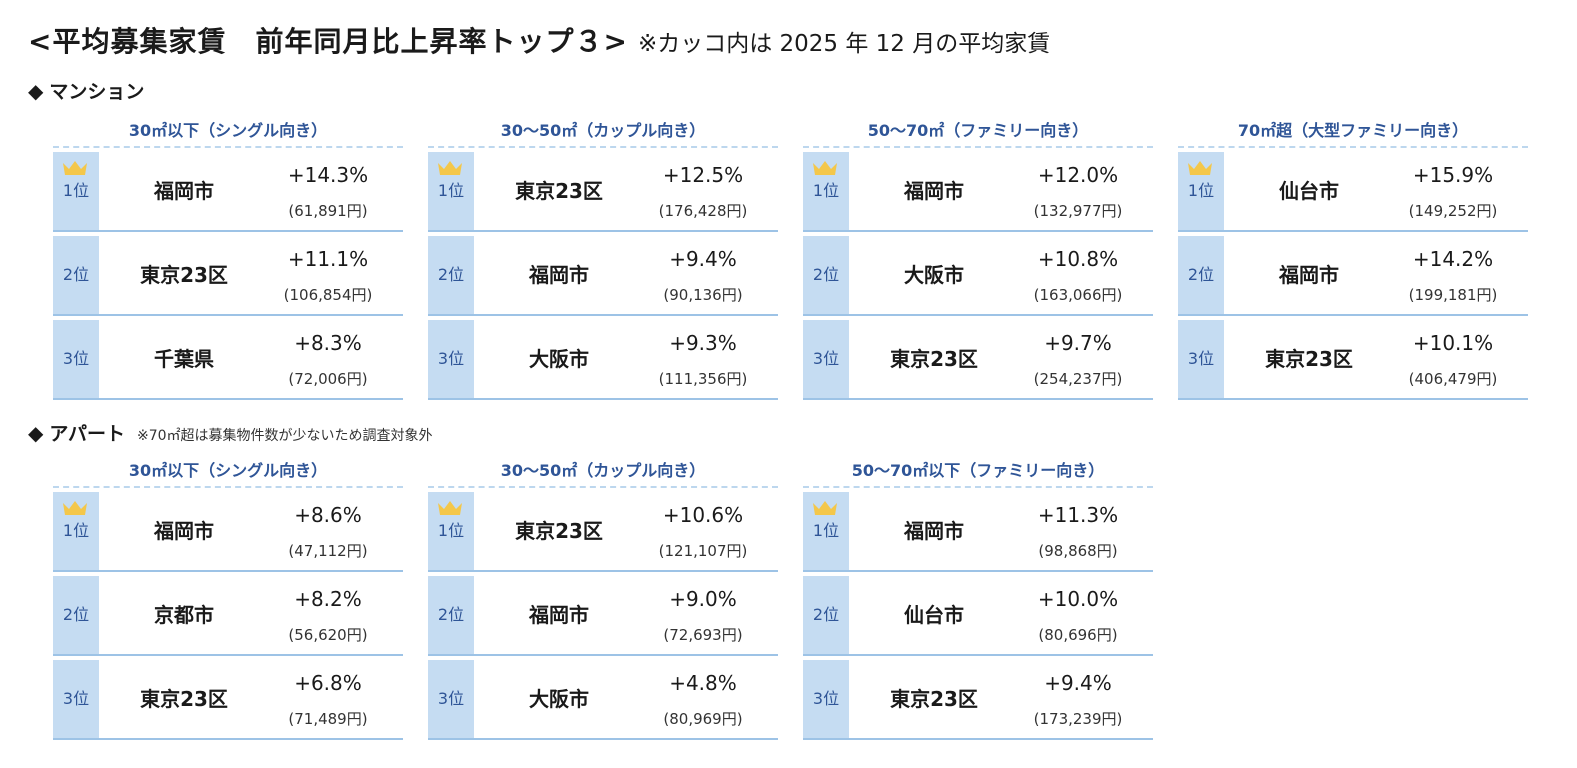  What do you see at coordinates (703, 515) in the screenshot?
I see `increase-rate: +10.6%` at bounding box center [703, 515].